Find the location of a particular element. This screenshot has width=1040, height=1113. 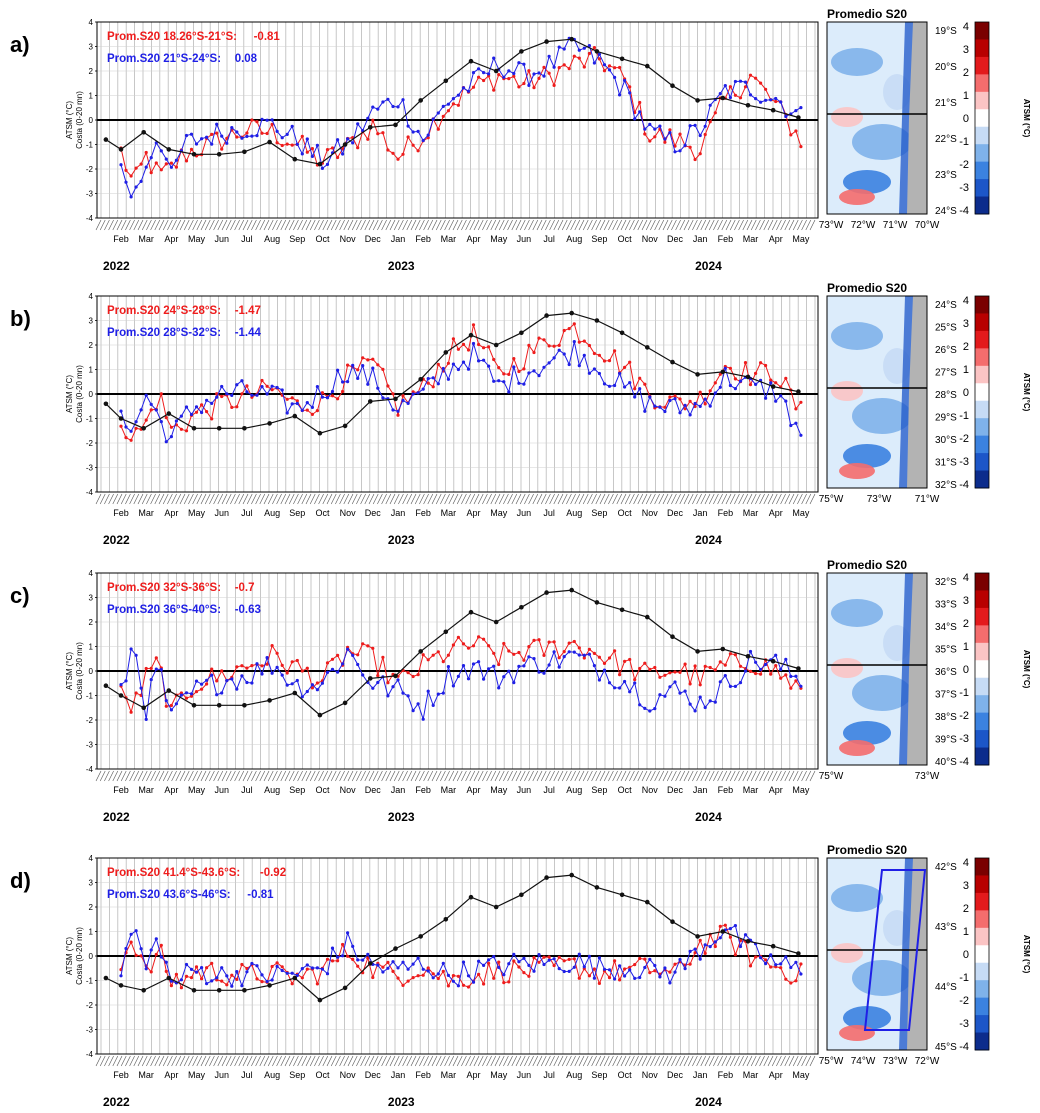

month-label: May is located at coordinates (499, 1075).